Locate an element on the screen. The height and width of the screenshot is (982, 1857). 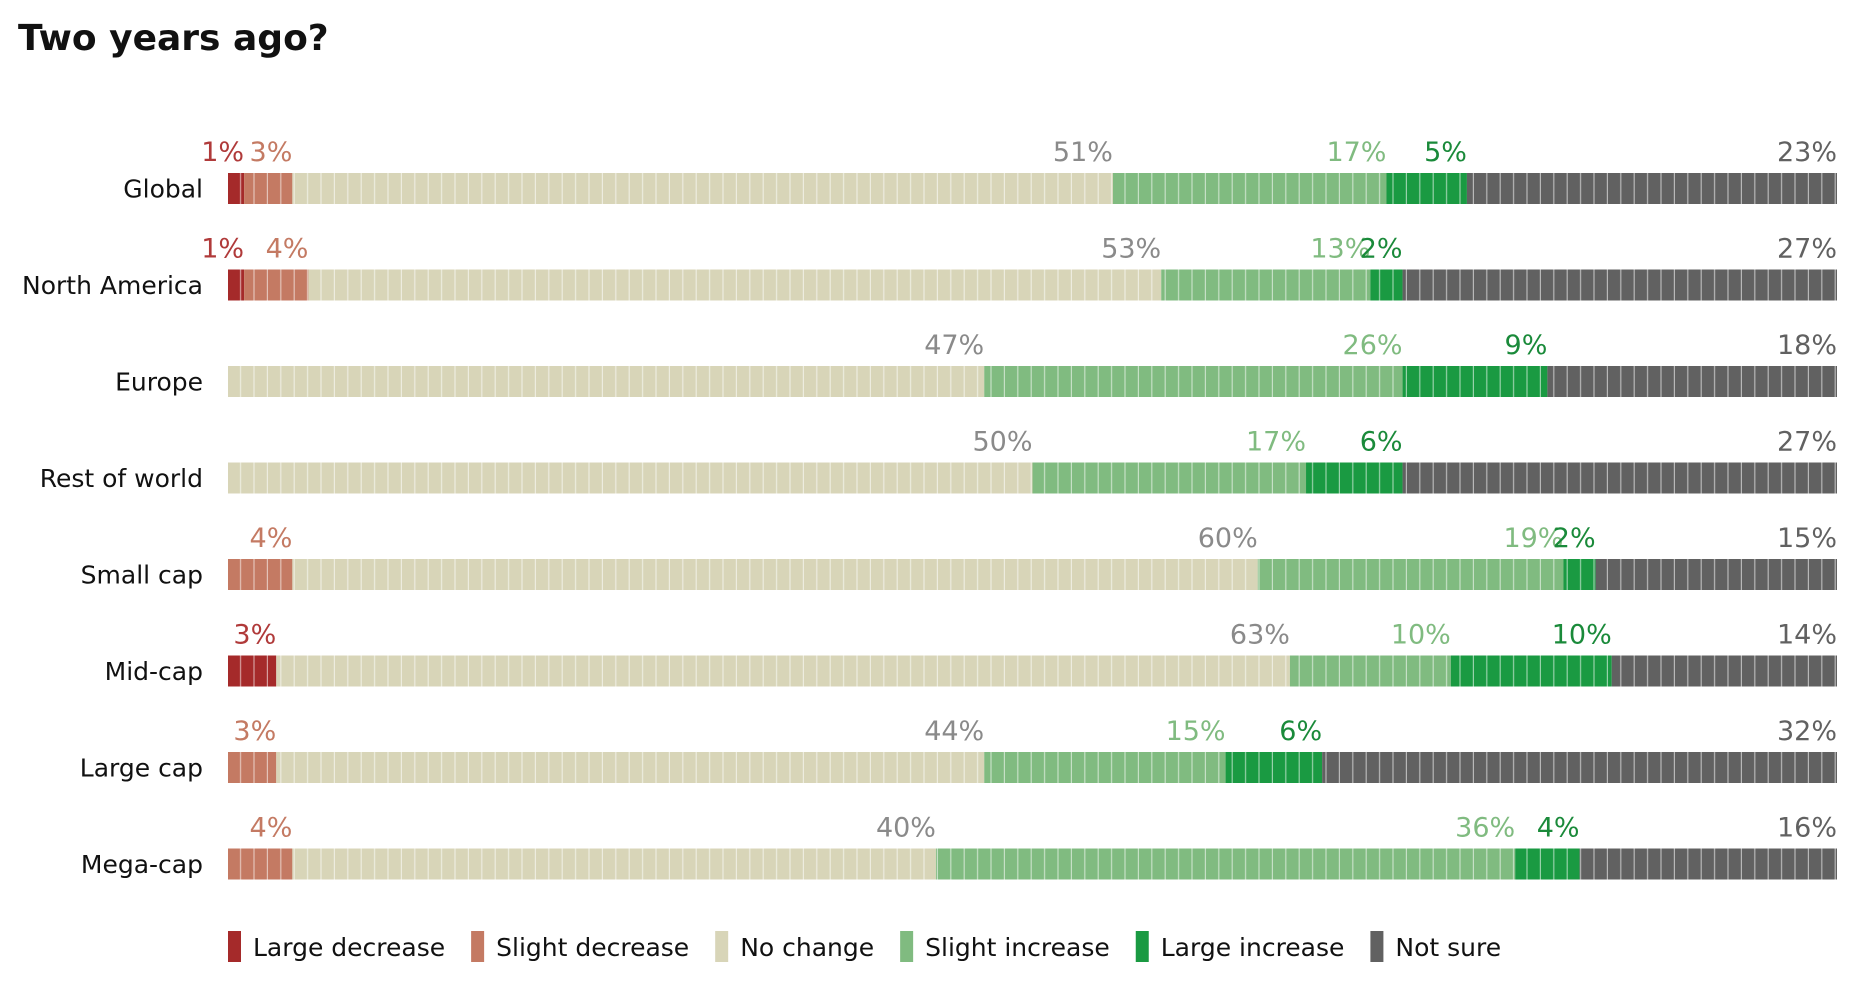
bar-texture-north-america-large-decrease is located at coordinates (236, 285).